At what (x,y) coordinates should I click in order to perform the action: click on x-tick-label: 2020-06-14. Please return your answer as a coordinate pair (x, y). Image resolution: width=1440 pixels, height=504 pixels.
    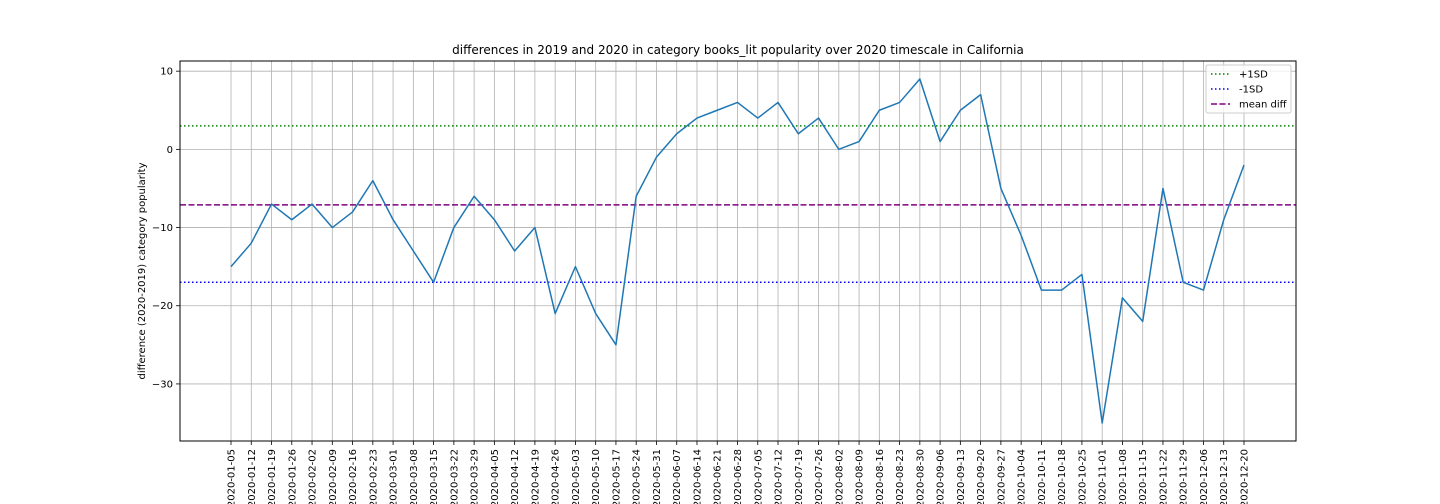
    Looking at the image, I should click on (697, 476).